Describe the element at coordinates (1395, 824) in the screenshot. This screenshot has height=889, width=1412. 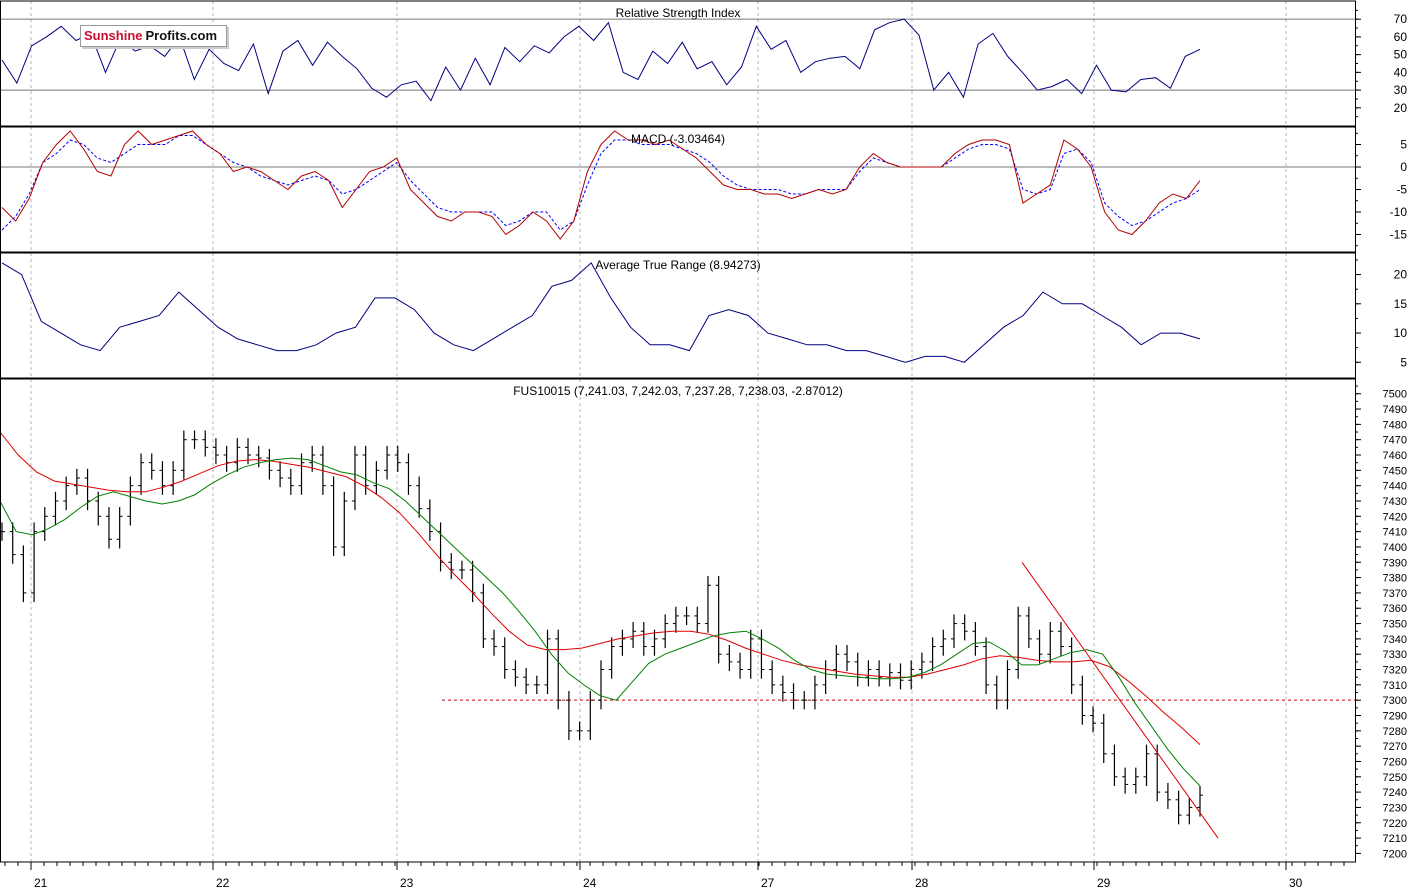
I see `y-tick-label: 7220` at that location.